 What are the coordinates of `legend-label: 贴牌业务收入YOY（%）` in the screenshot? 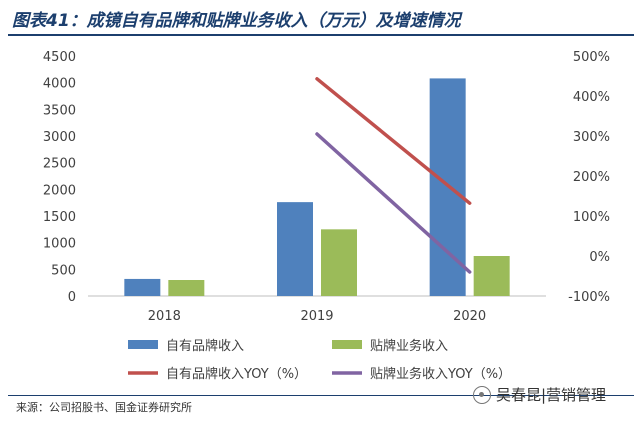 It's located at (440, 374).